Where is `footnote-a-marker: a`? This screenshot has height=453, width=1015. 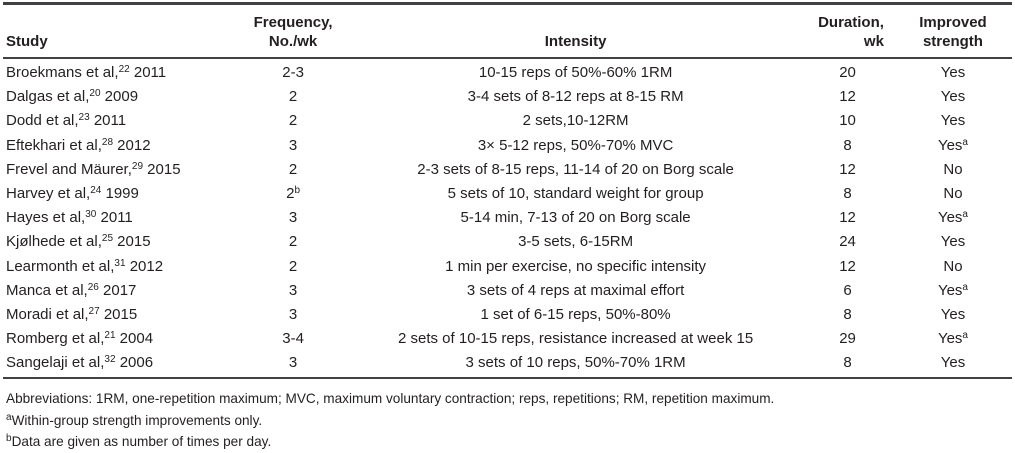 footnote-a-marker: a is located at coordinates (9, 417).